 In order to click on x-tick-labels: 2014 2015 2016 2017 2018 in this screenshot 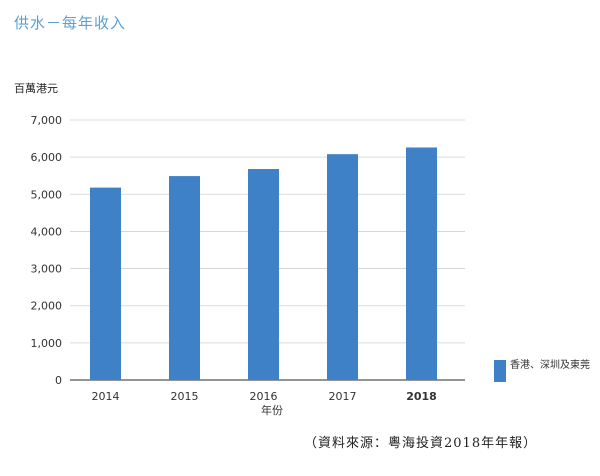, I will do `click(264, 396)`.